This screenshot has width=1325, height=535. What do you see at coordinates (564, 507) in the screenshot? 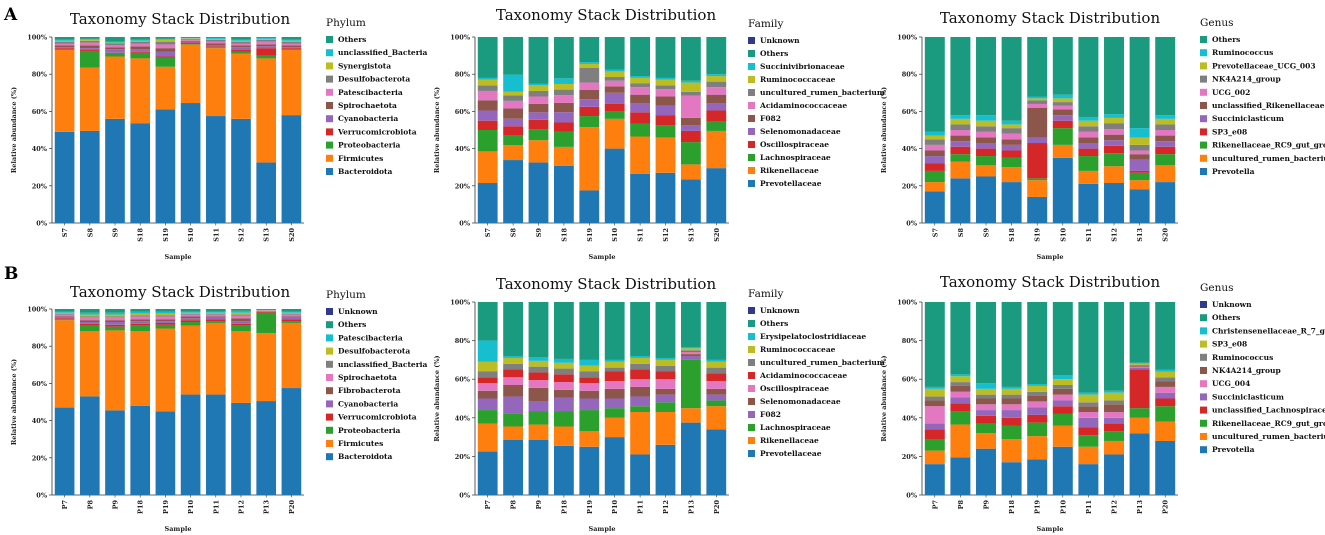
I see `x-tick-label: P18` at bounding box center [564, 507].